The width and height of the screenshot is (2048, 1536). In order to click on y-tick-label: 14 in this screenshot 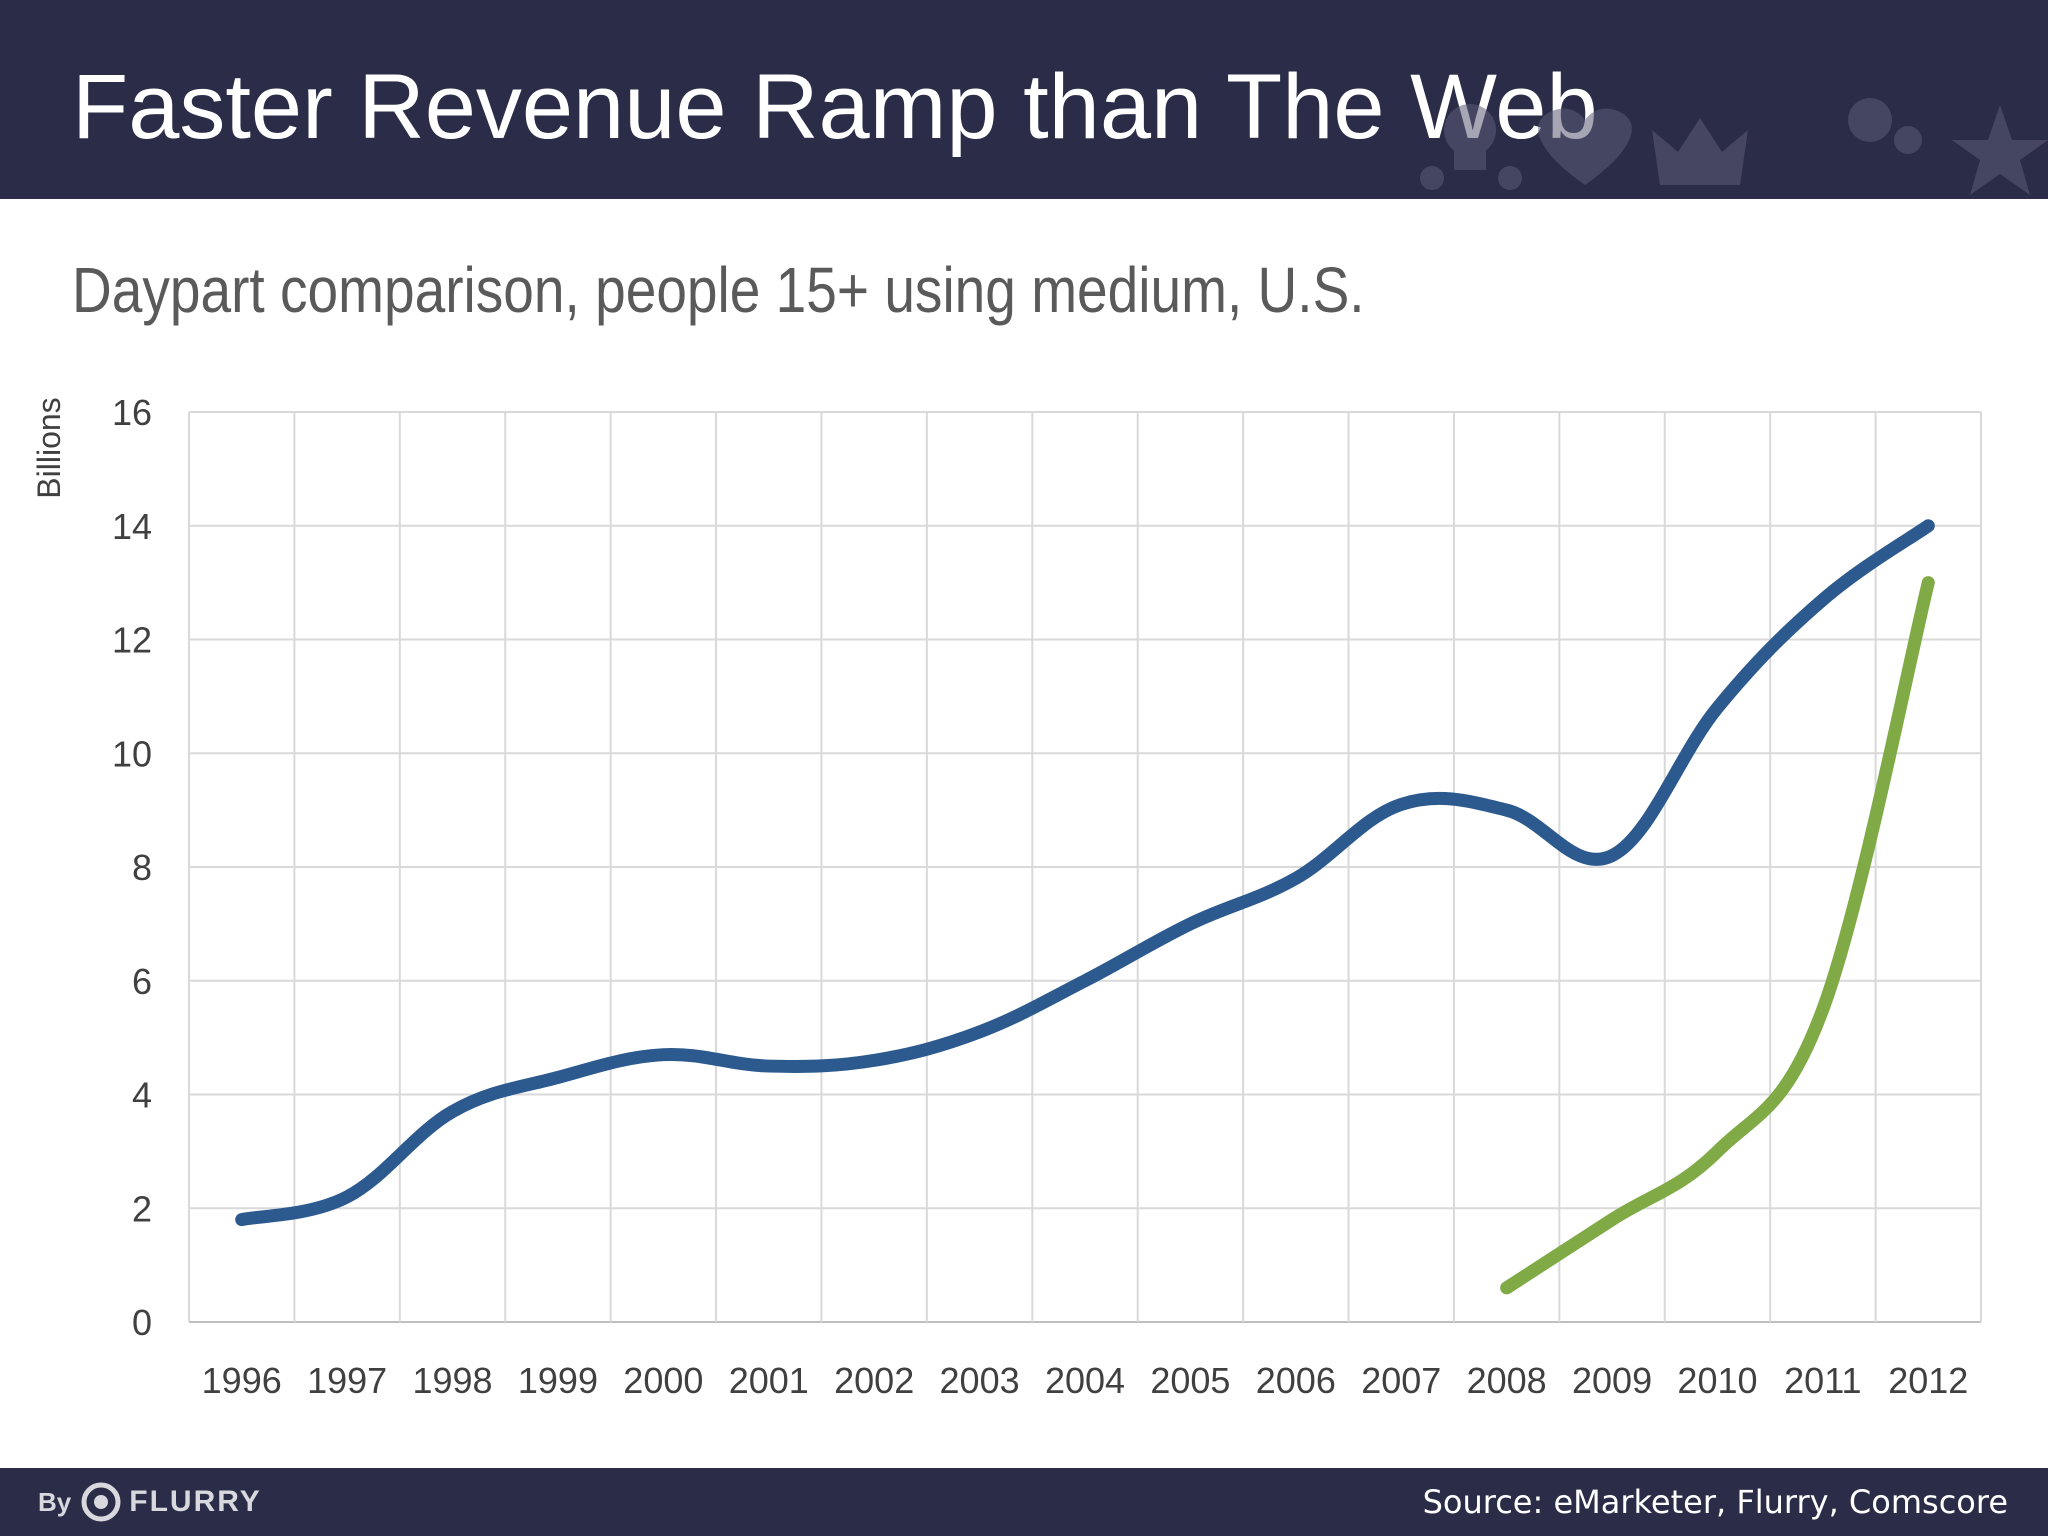, I will do `click(132, 526)`.